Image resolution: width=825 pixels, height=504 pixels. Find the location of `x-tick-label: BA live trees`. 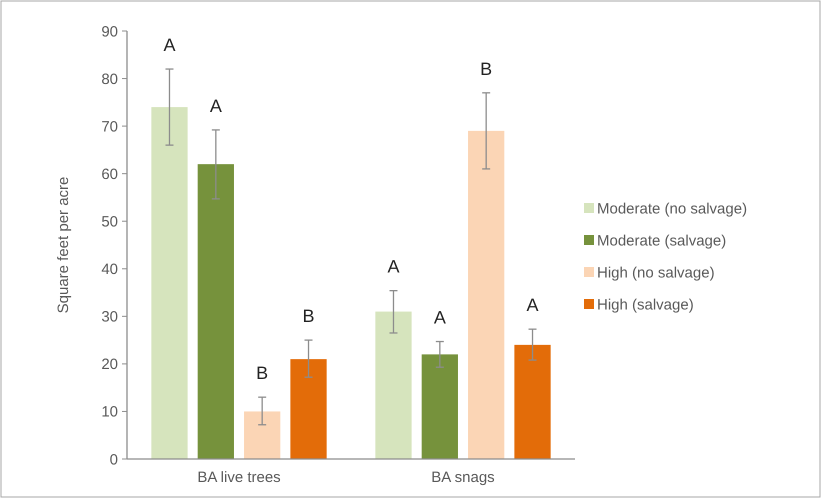

x-tick-label: BA live trees is located at coordinates (239, 477).